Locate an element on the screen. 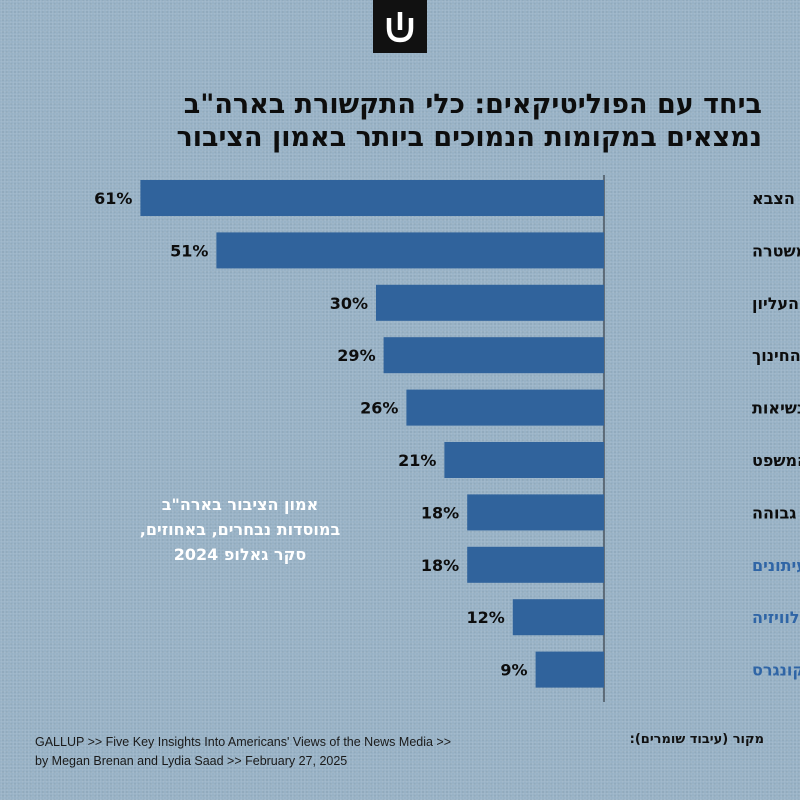 The height and width of the screenshot is (800, 800). title-line-1: ביחד עם הפוליטיקאים: כלי התקשורת בארה"ב is located at coordinates (472, 104).